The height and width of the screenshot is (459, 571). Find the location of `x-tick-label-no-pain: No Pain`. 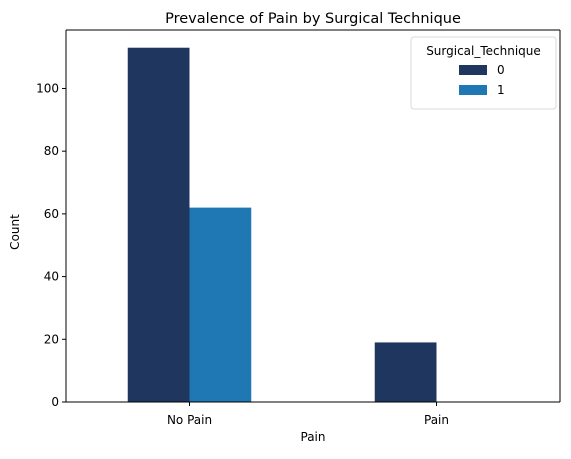

x-tick-label-no-pain: No Pain is located at coordinates (189, 420).